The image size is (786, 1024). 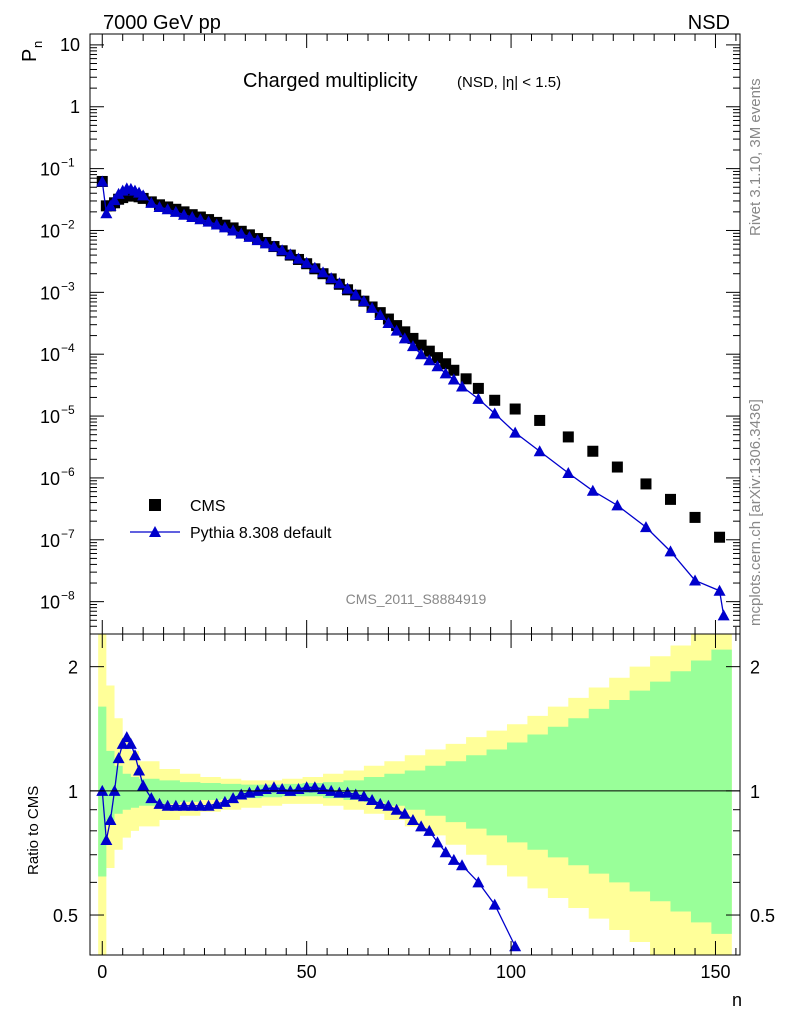 I want to click on ratio-ytick-label-left: 2, so click(x=73, y=668).